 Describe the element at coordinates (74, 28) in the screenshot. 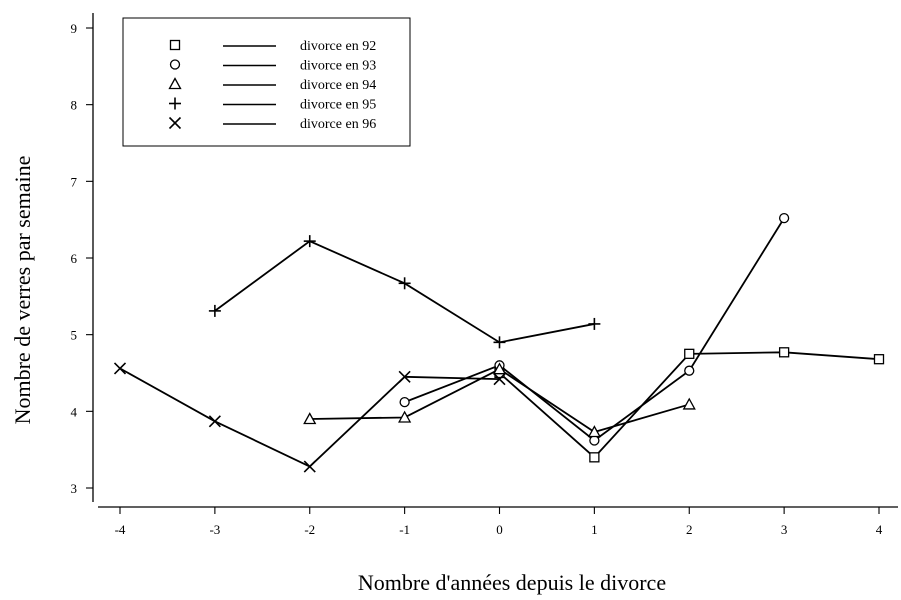

I see `y-tick-label: 9` at that location.